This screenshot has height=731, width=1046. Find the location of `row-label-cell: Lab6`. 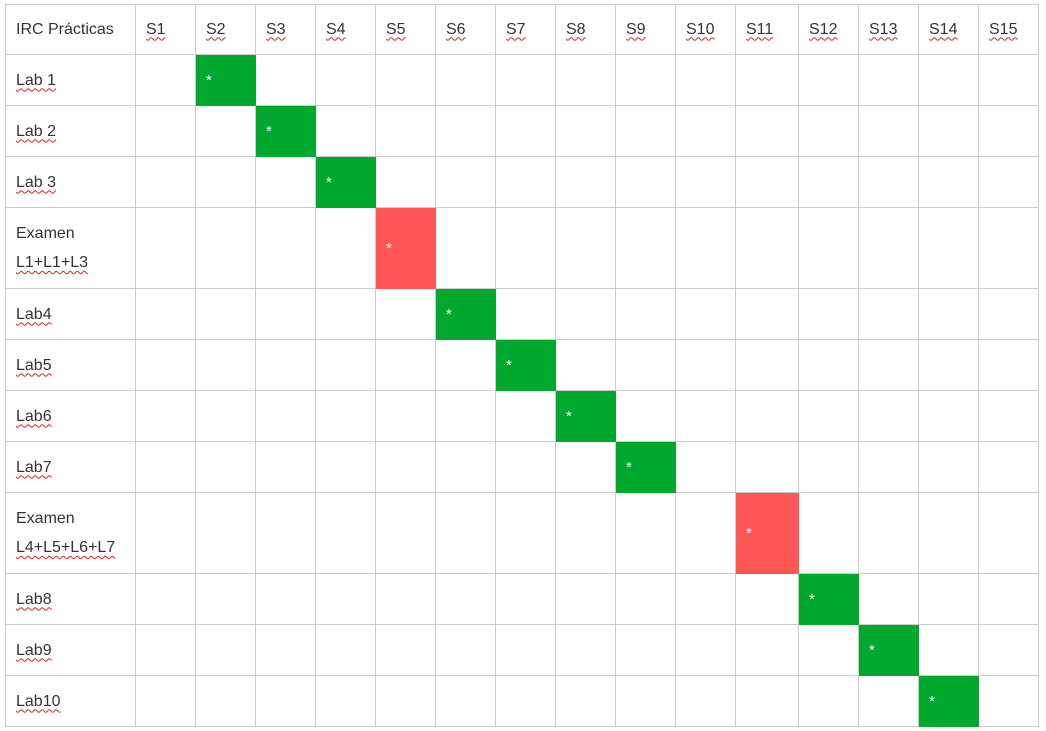

row-label-cell: Lab6 is located at coordinates (70, 416).